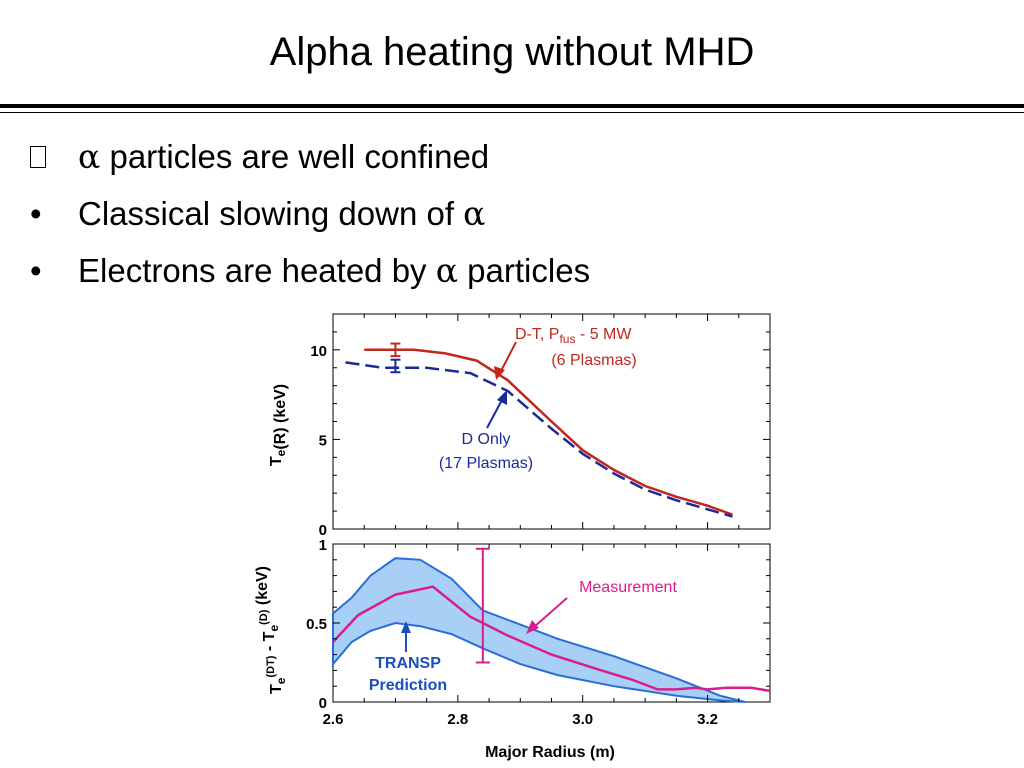 The height and width of the screenshot is (768, 1024). I want to click on bullet-item: • Classical slowing down of α, so click(520, 213).